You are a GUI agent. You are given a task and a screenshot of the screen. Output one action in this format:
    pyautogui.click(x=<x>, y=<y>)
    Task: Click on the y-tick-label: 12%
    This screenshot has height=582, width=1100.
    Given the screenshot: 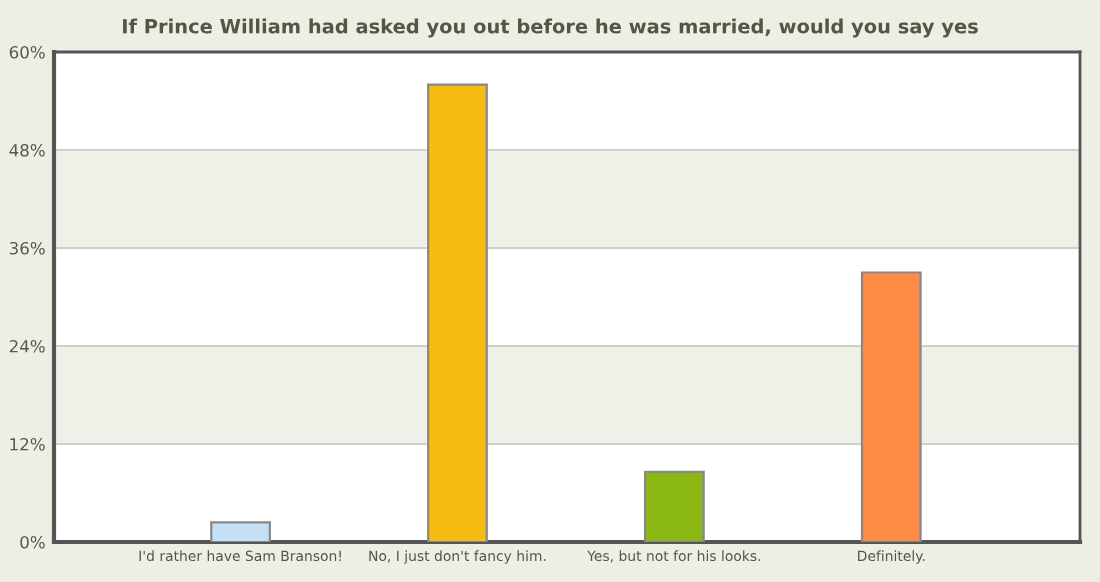 What is the action you would take?
    pyautogui.click(x=27, y=444)
    